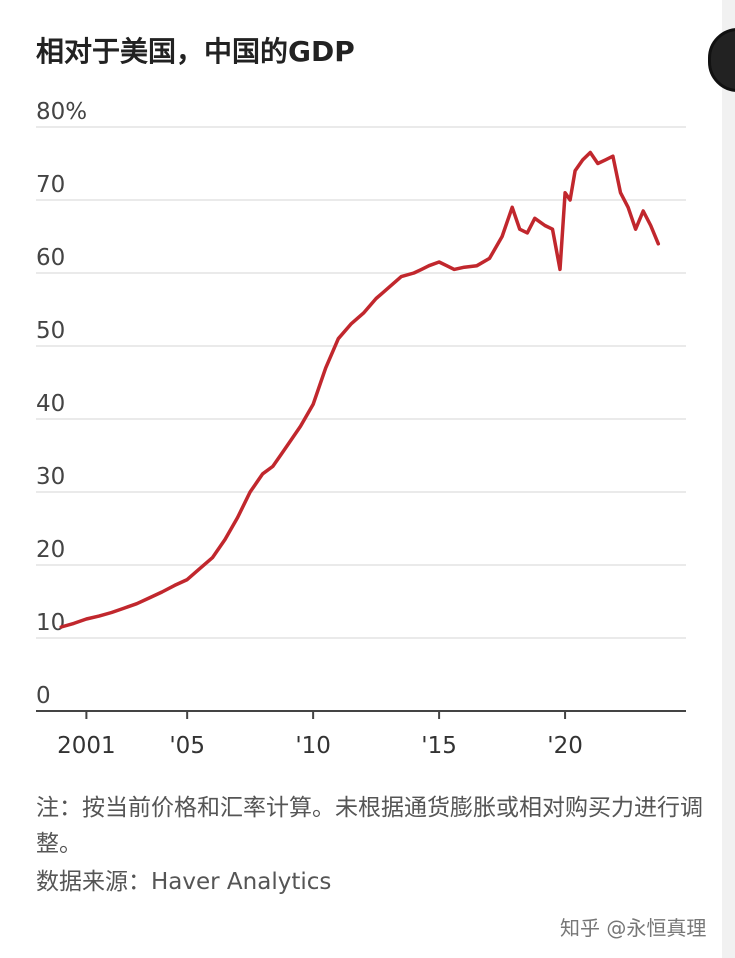 This screenshot has height=958, width=735. Describe the element at coordinates (50, 258) in the screenshot. I see `y-tick-label: 60` at that location.